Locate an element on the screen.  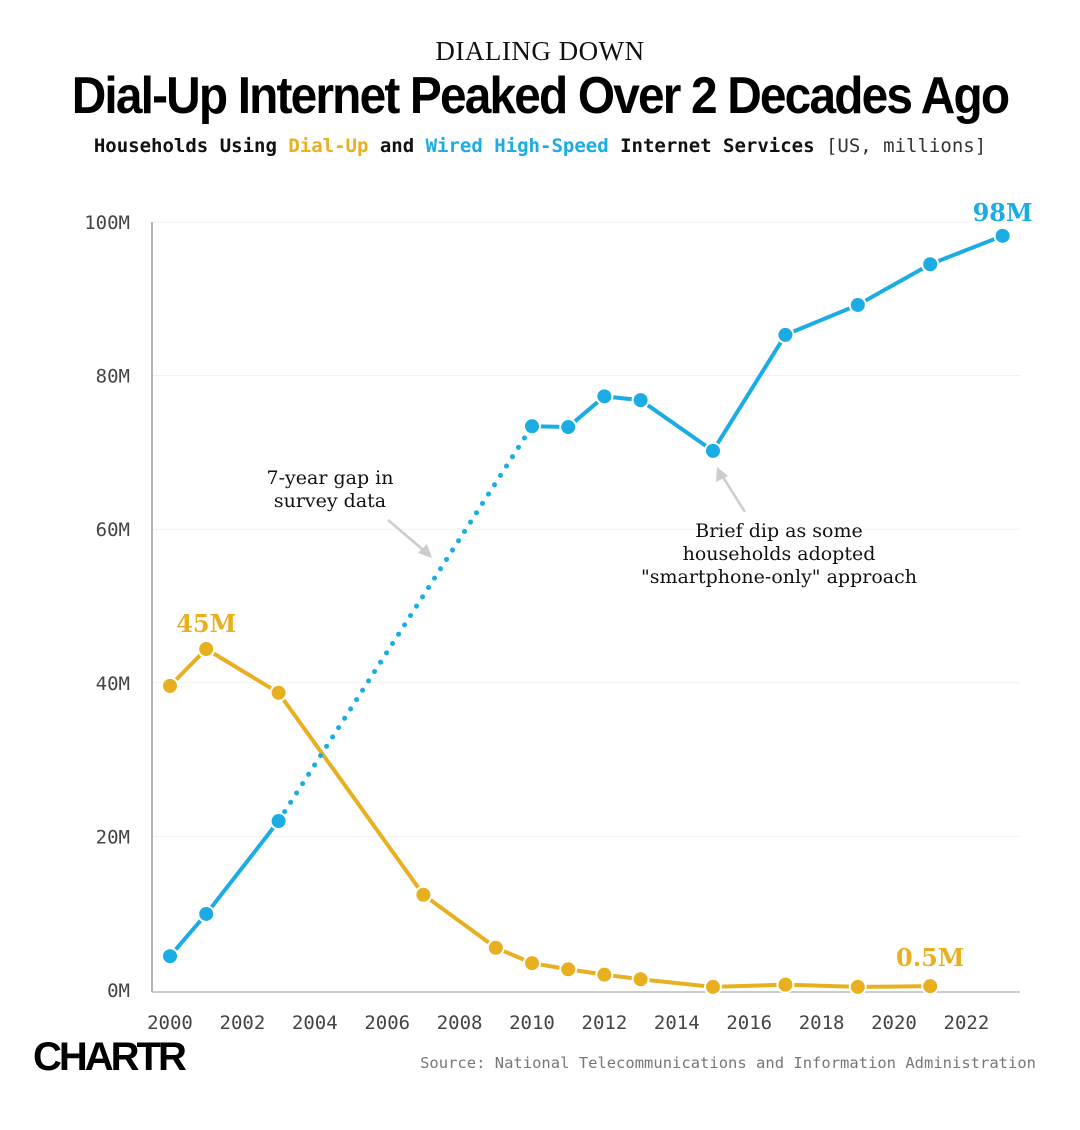
x-tick-label: 2022 is located at coordinates (967, 1023).